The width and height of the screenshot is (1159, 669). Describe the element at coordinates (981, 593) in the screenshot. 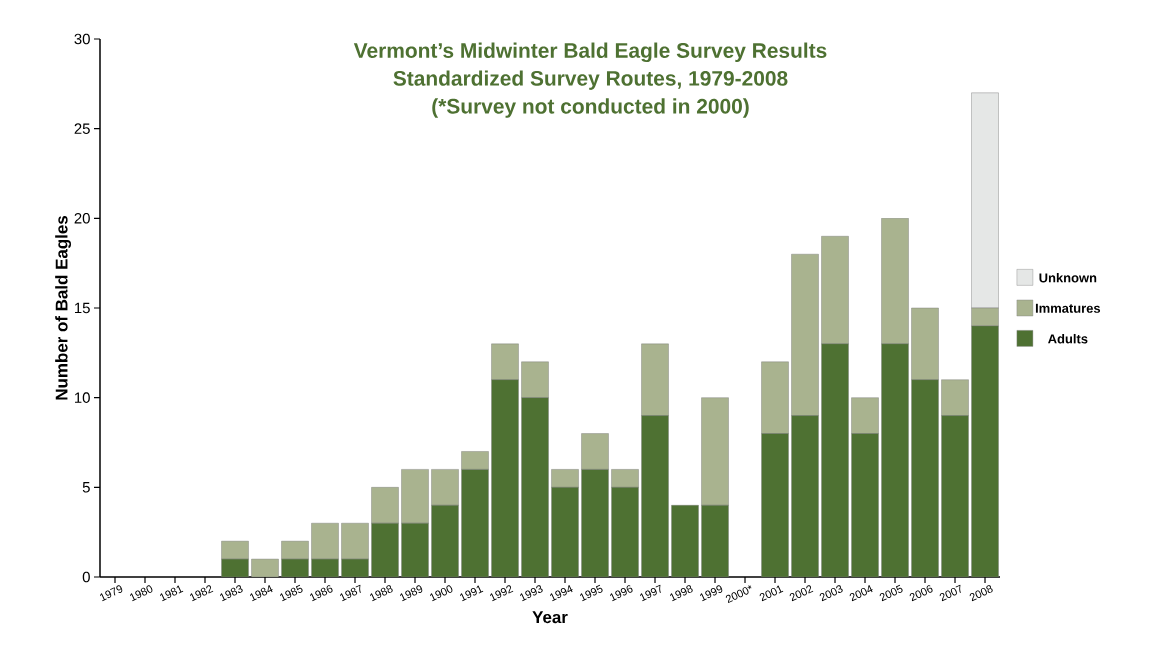

I see `x-tick-label: 2008` at that location.